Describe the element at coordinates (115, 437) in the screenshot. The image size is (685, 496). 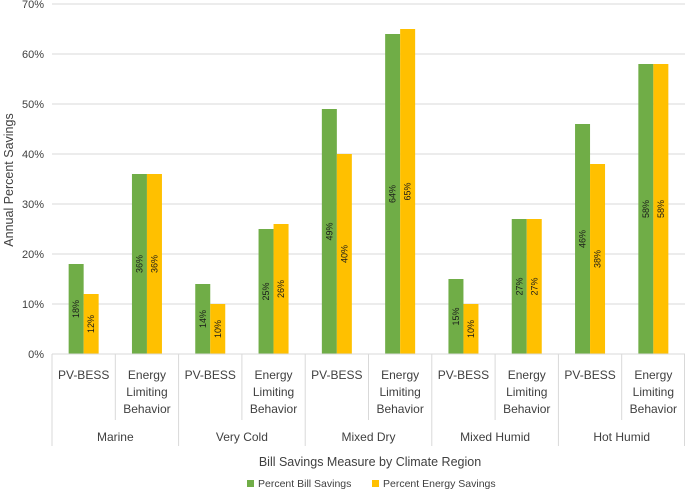
I see `x-group-label: Marine` at that location.